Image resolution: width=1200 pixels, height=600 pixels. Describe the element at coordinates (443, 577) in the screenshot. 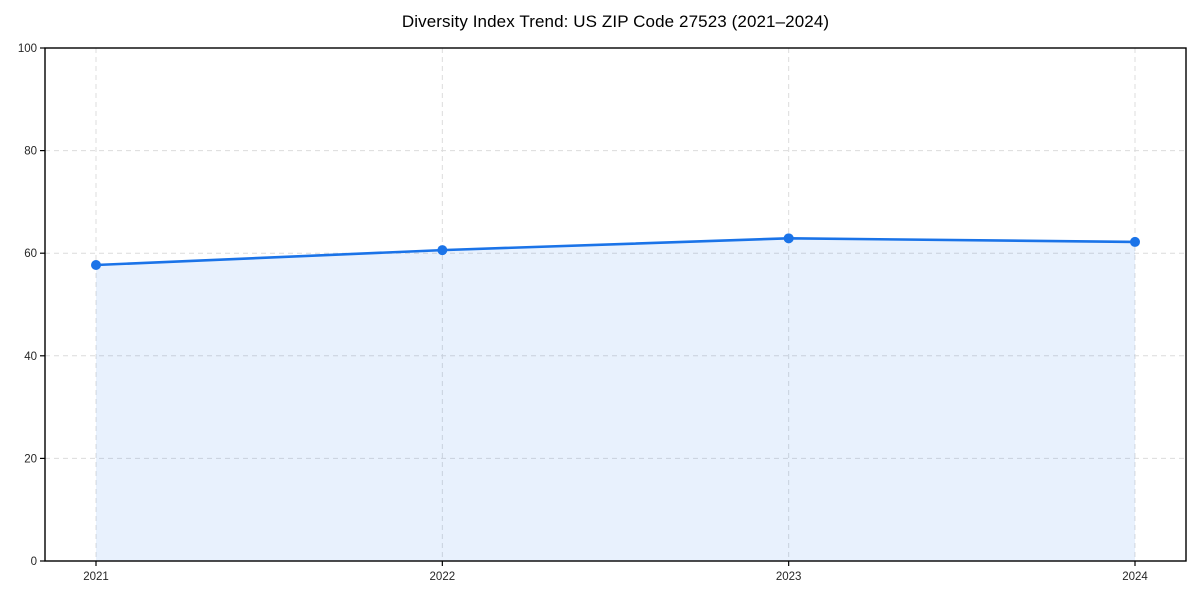

I see `x-tick-label: 2022` at that location.